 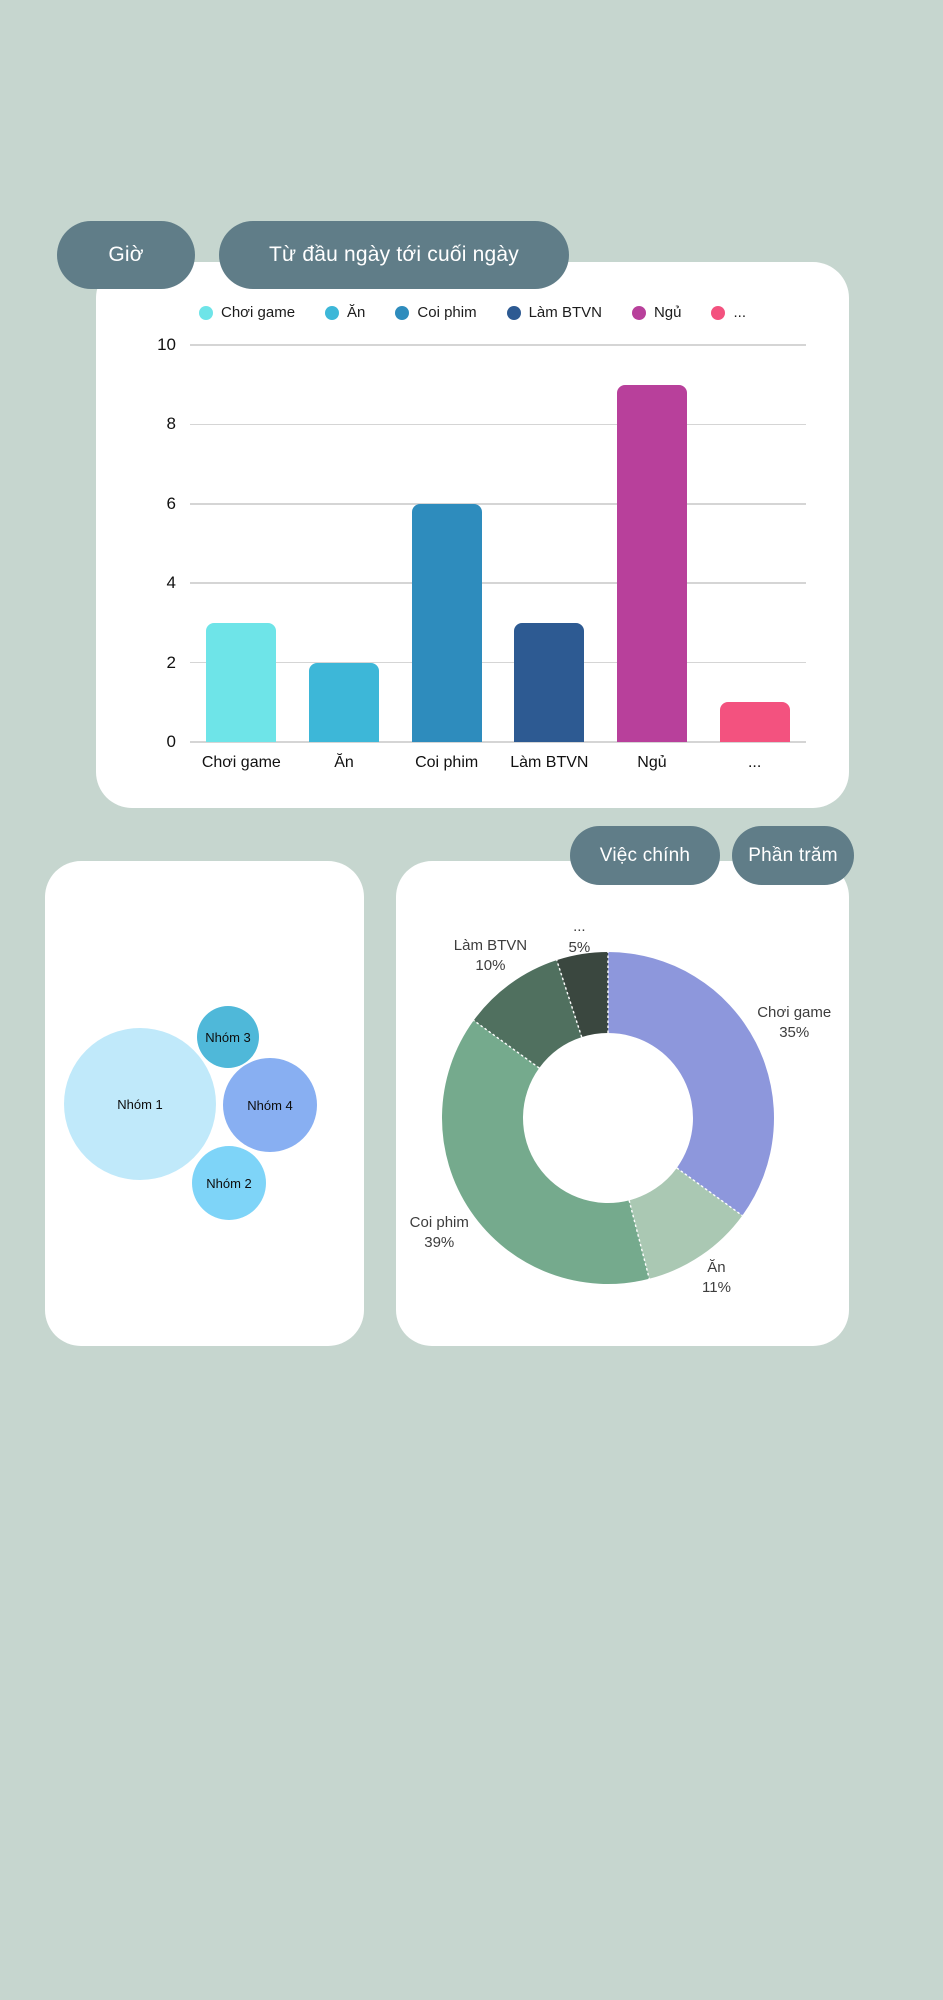 What do you see at coordinates (447, 312) in the screenshot?
I see `legend-label: Coi phim` at bounding box center [447, 312].